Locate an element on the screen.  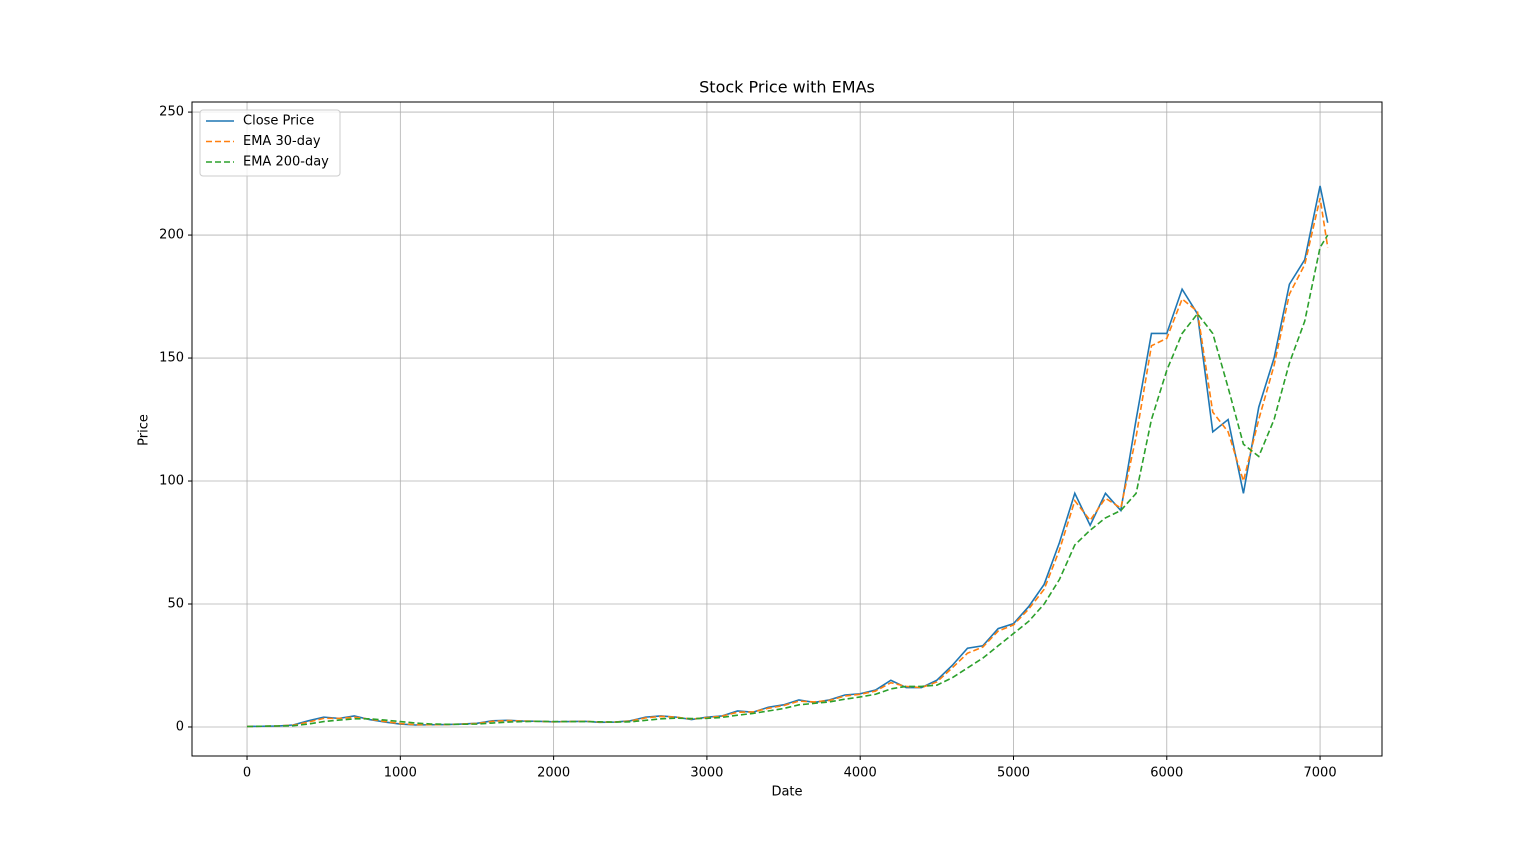
x-tick-label: 7000 is located at coordinates (1320, 773).